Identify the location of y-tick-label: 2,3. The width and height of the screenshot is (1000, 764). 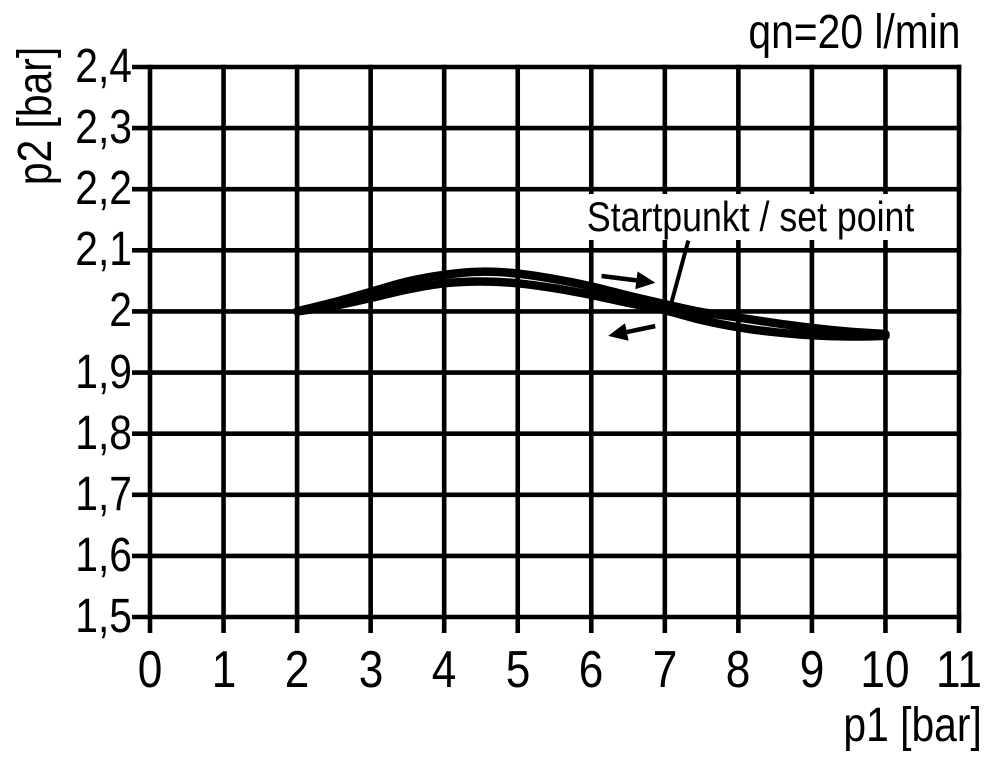
(103, 128).